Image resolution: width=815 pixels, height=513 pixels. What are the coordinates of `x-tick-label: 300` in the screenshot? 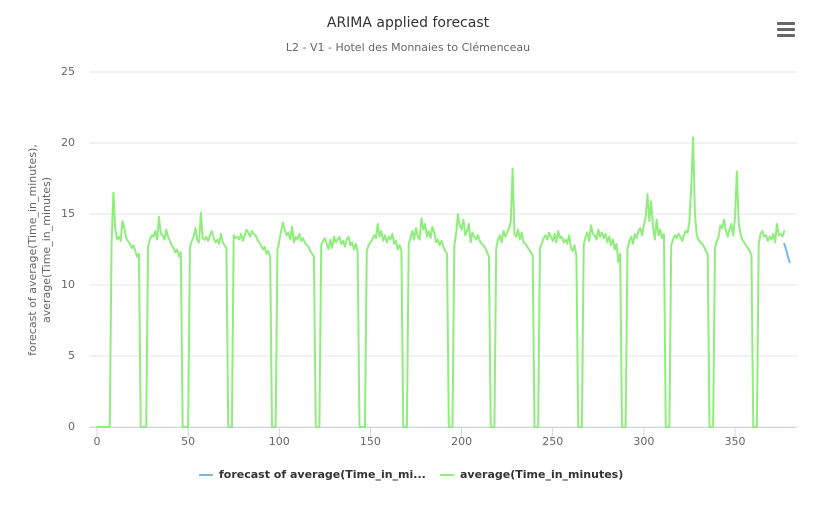 It's located at (643, 441).